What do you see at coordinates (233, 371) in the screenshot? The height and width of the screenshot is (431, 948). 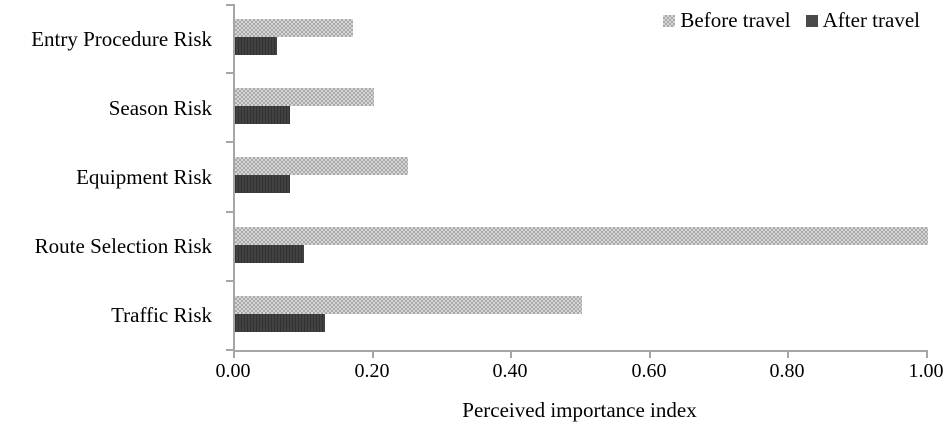 I see `x-tick-label: 0.00` at bounding box center [233, 371].